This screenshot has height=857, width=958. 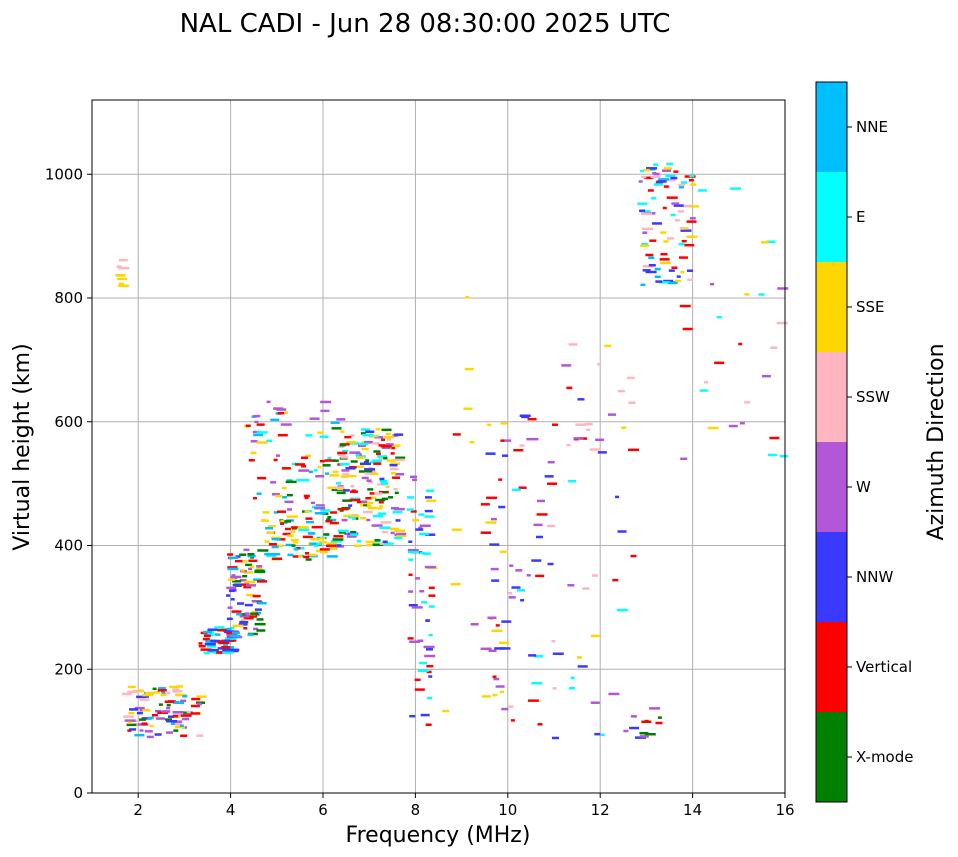 I want to click on colorbar-segment-sse, so click(x=831, y=307).